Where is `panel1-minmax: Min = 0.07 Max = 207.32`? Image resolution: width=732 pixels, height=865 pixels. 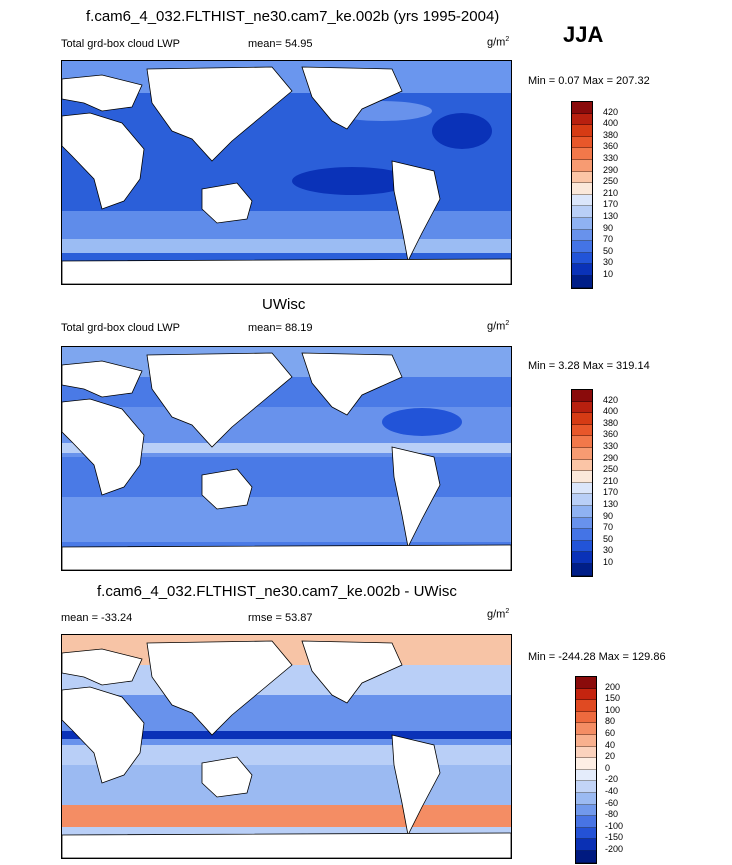
panel1-minmax: Min = 0.07 Max = 207.32 is located at coordinates (589, 81).